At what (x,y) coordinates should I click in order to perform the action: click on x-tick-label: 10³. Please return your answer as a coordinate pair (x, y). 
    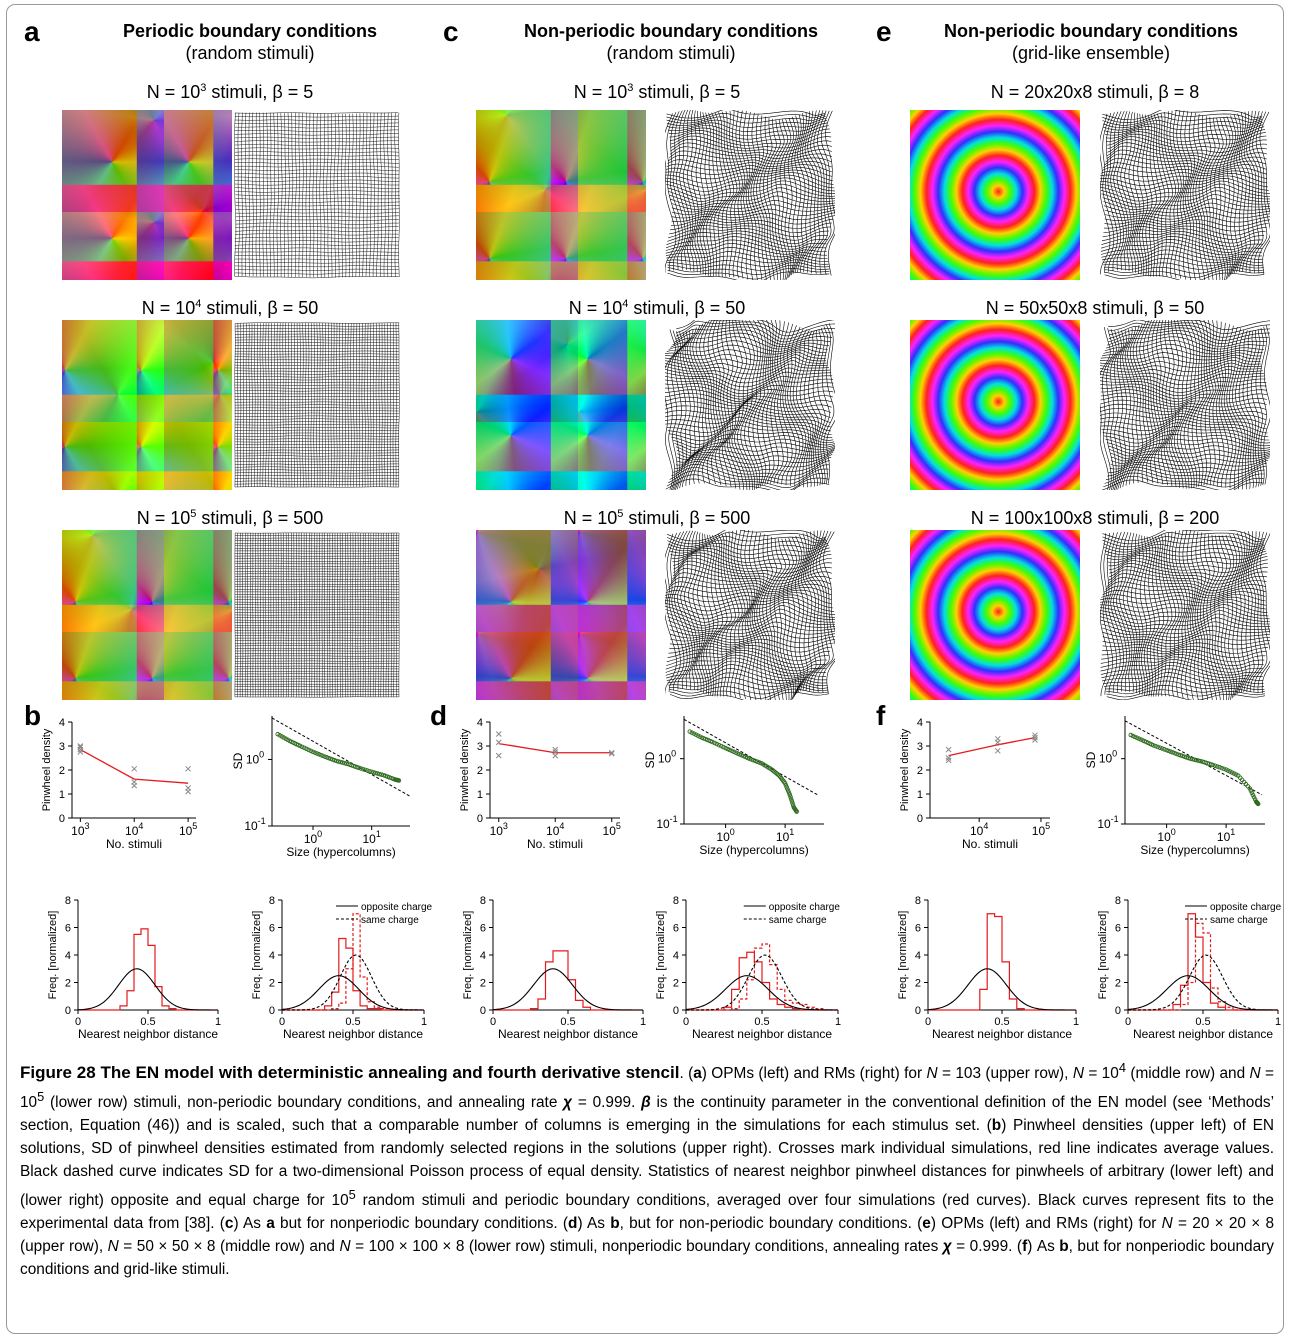
    Looking at the image, I should click on (499, 829).